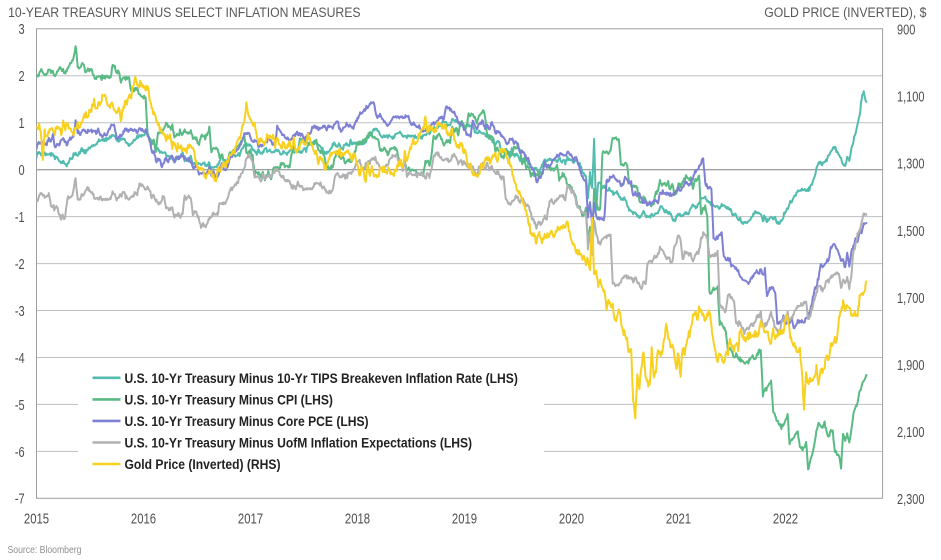  Describe the element at coordinates (20, 263) in the screenshot. I see `svg-text: -2` at that location.